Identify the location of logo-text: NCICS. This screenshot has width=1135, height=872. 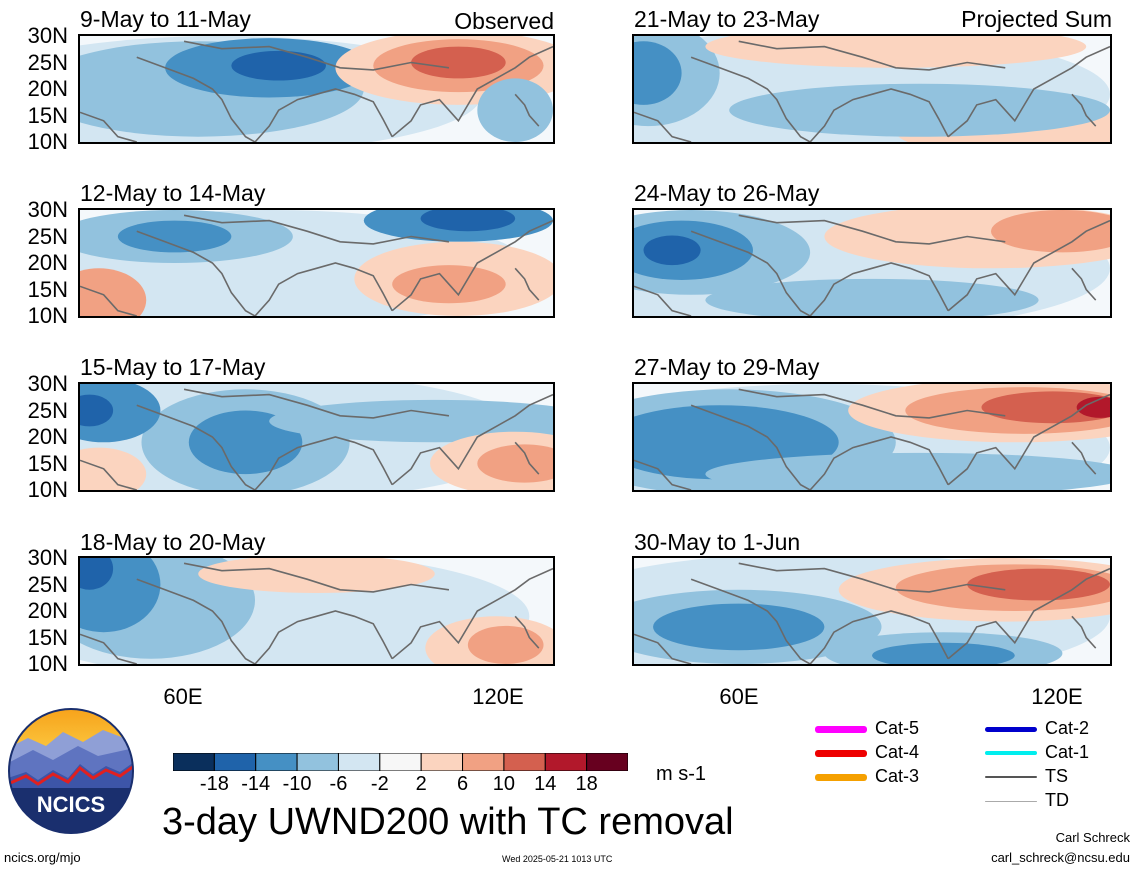
(71, 804).